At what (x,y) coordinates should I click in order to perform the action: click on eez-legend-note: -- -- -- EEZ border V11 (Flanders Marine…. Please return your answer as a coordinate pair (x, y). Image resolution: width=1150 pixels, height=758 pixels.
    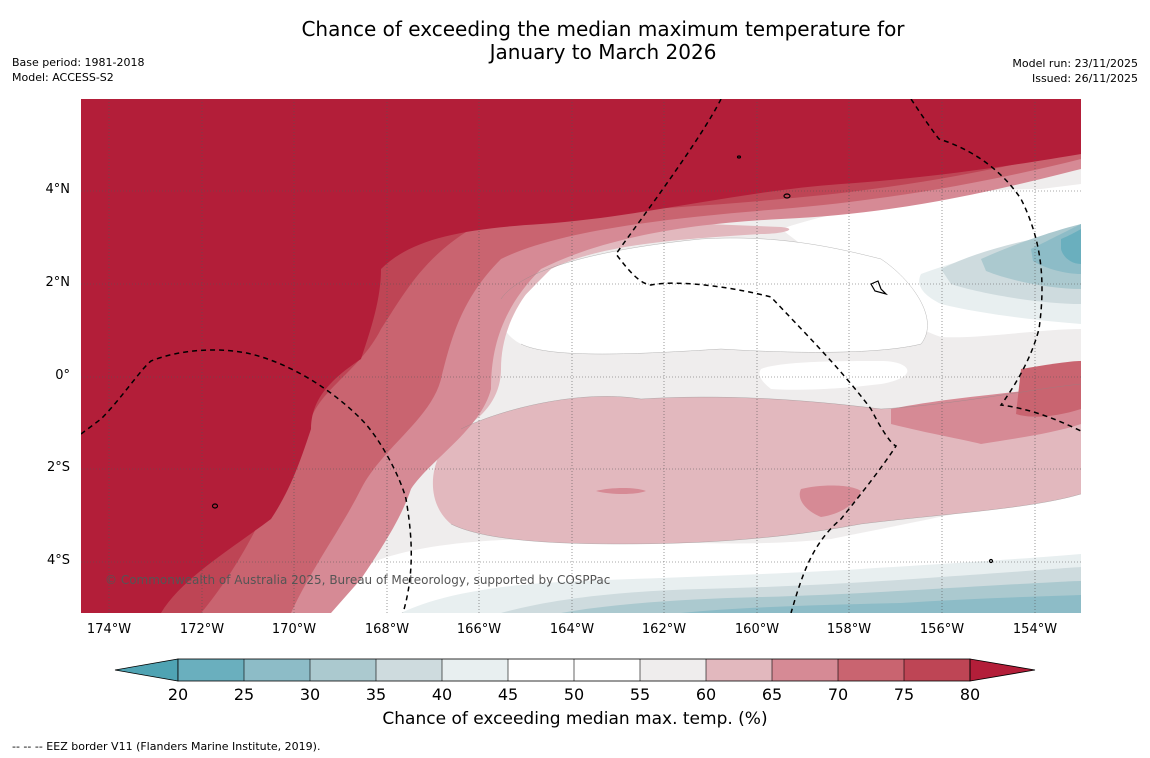
    Looking at the image, I should click on (166, 746).